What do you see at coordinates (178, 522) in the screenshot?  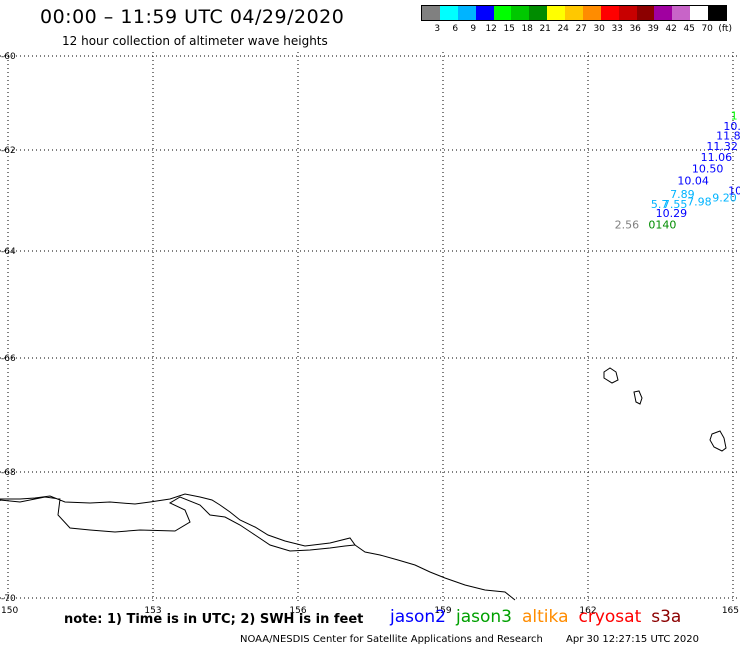 I see `antarctic-coastline` at bounding box center [178, 522].